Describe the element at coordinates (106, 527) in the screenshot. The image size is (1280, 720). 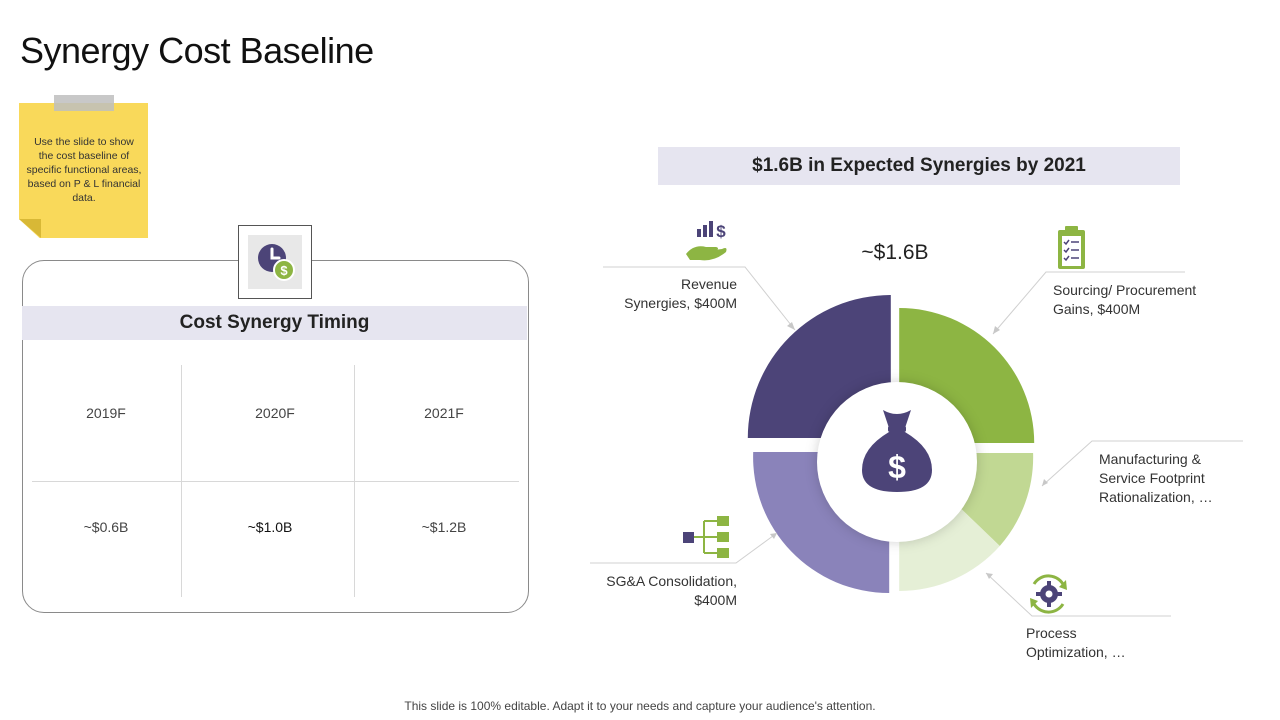
I see `value-2019: ~$0.6B` at that location.